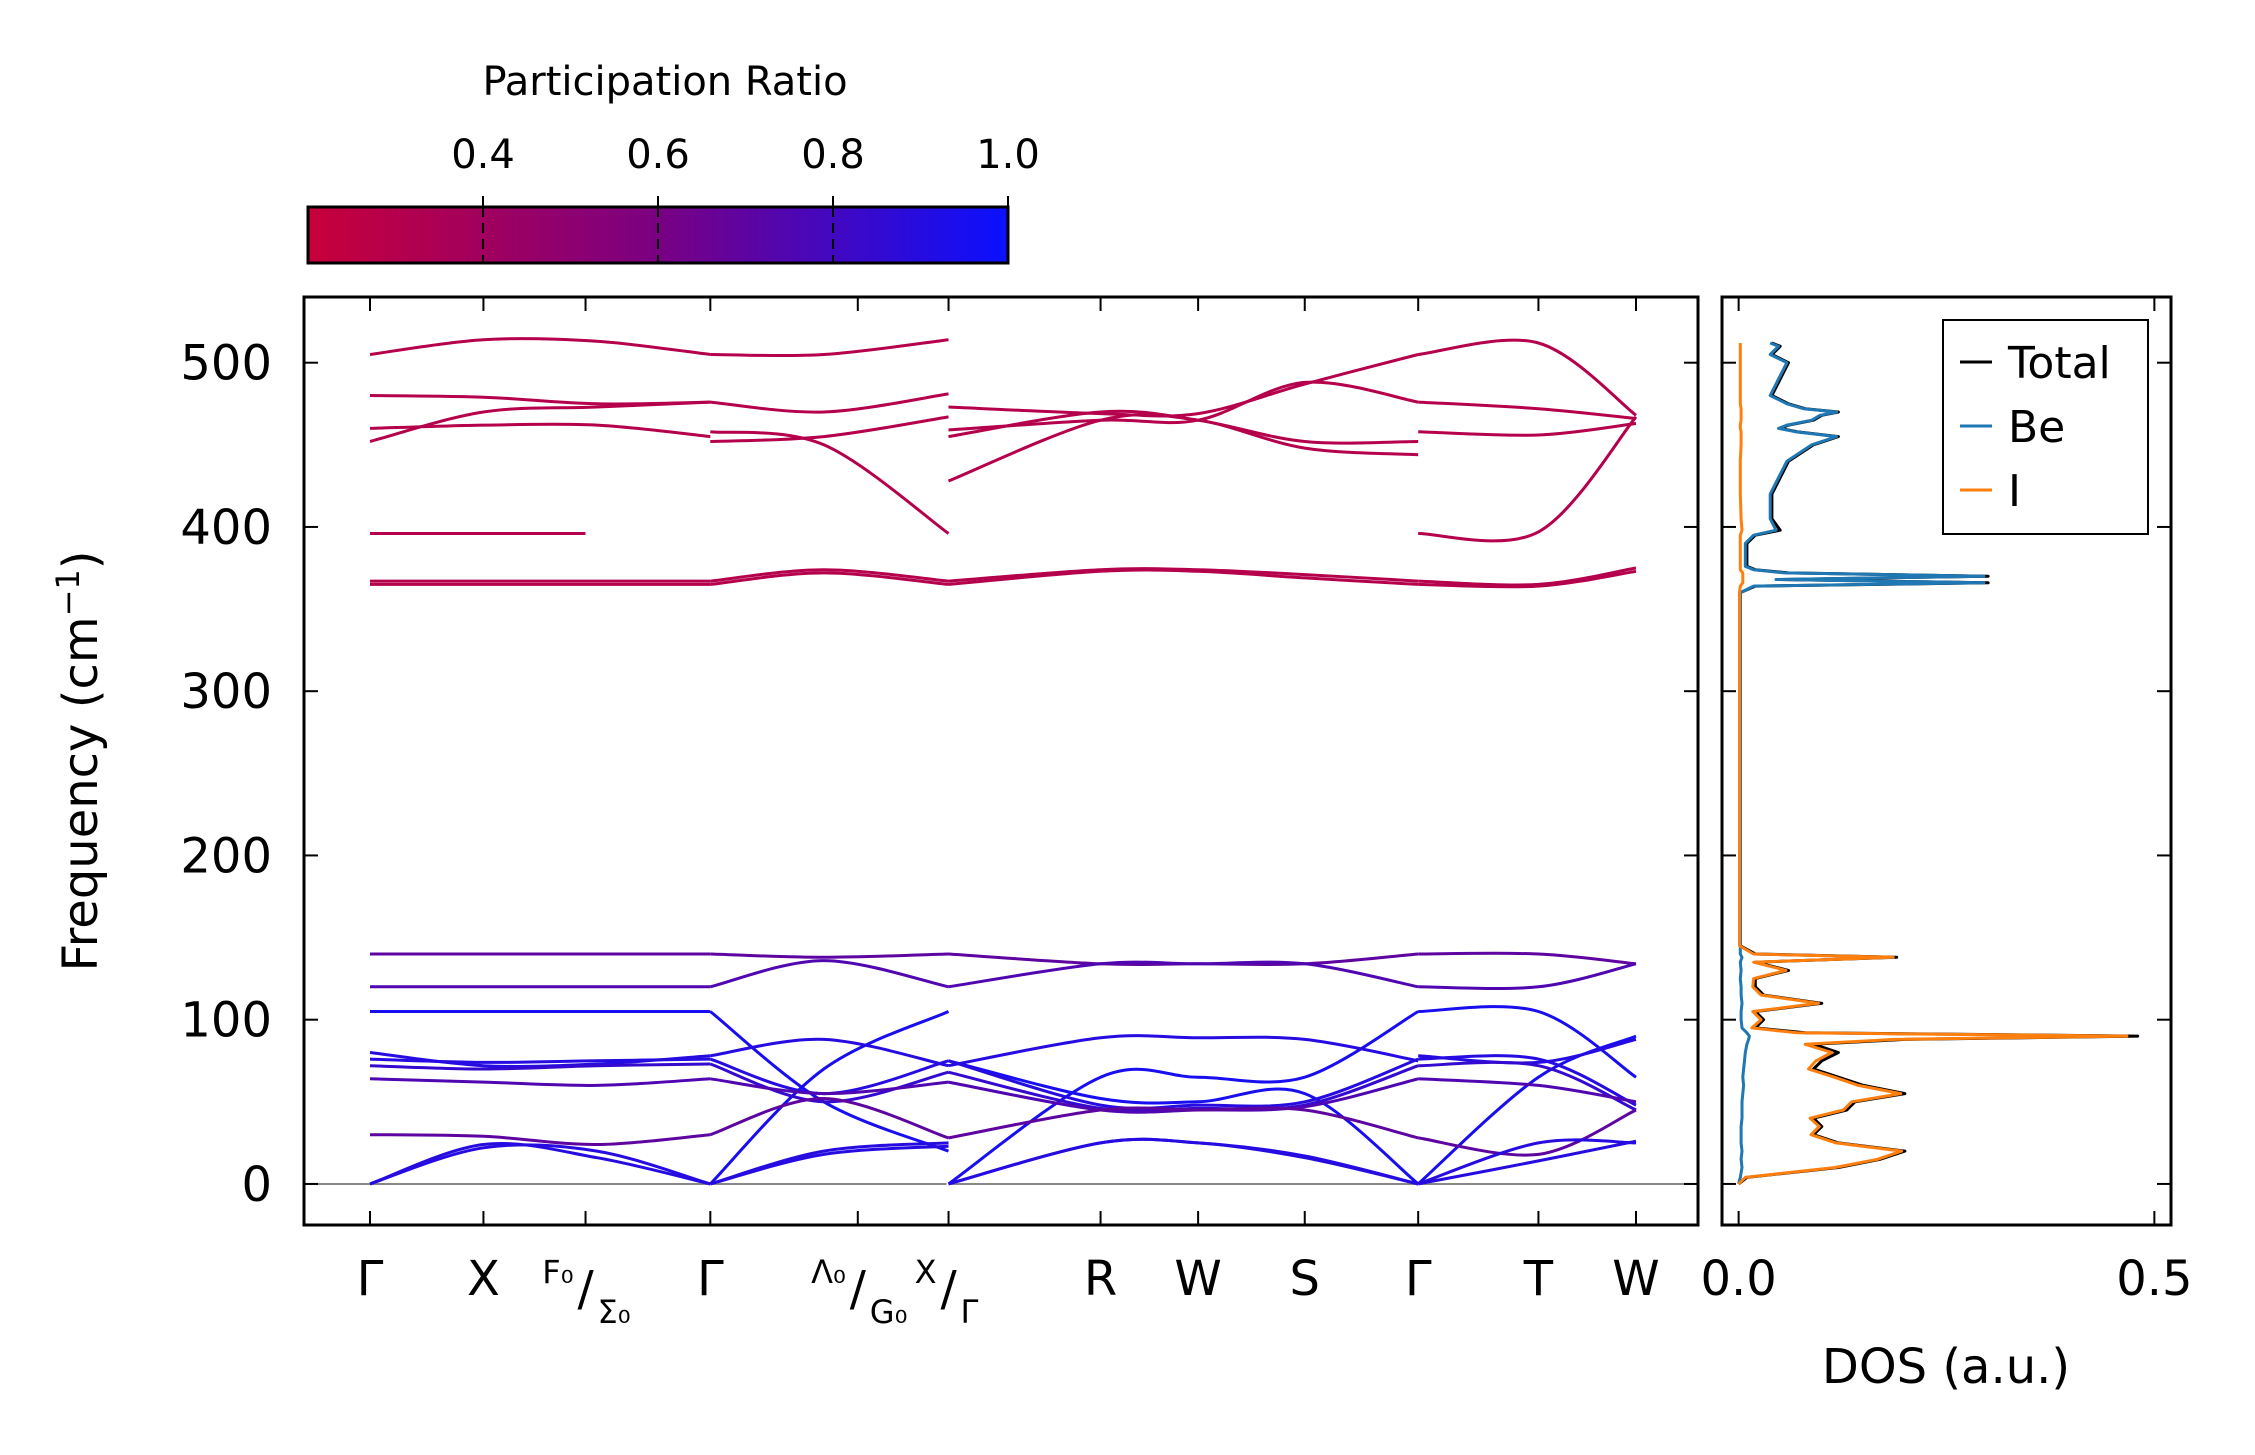  What do you see at coordinates (1305, 1279) in the screenshot?
I see `kpoint-label: S` at bounding box center [1305, 1279].